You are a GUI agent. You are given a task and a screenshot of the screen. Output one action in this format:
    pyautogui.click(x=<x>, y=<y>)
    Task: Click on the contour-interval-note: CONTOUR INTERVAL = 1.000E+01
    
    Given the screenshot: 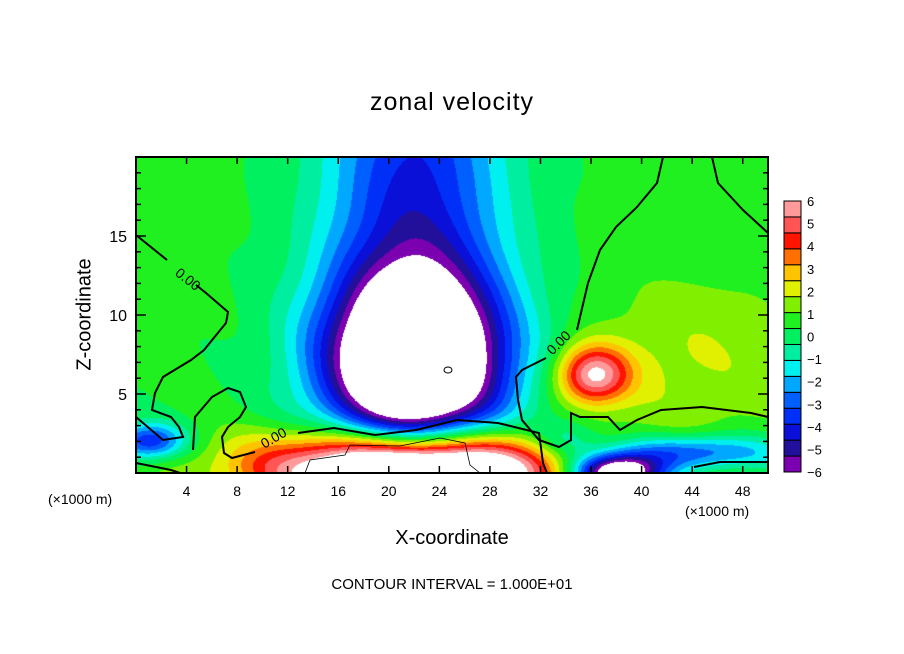 What is the action you would take?
    pyautogui.click(x=452, y=584)
    